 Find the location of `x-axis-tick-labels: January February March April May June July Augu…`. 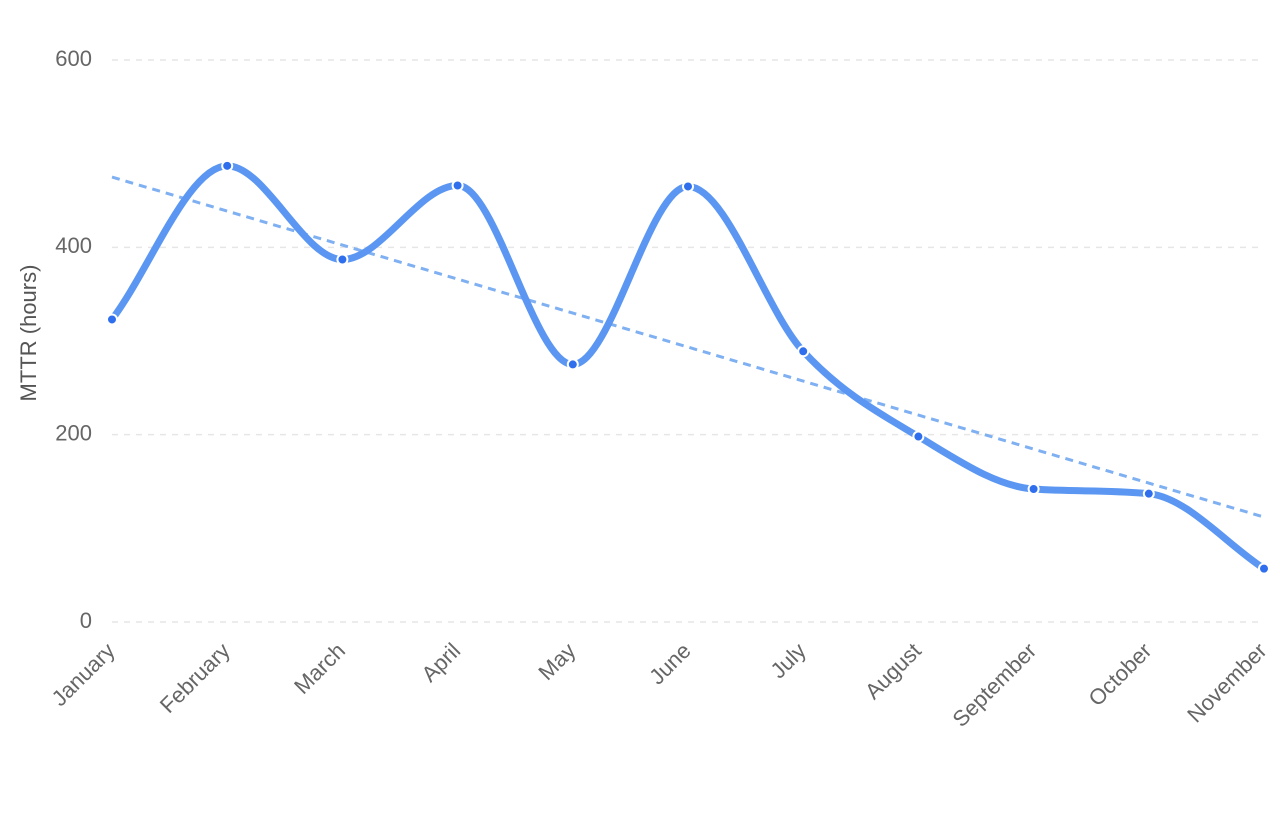

x-axis-tick-labels: January February March April May June July Augu… is located at coordinates (659, 685).